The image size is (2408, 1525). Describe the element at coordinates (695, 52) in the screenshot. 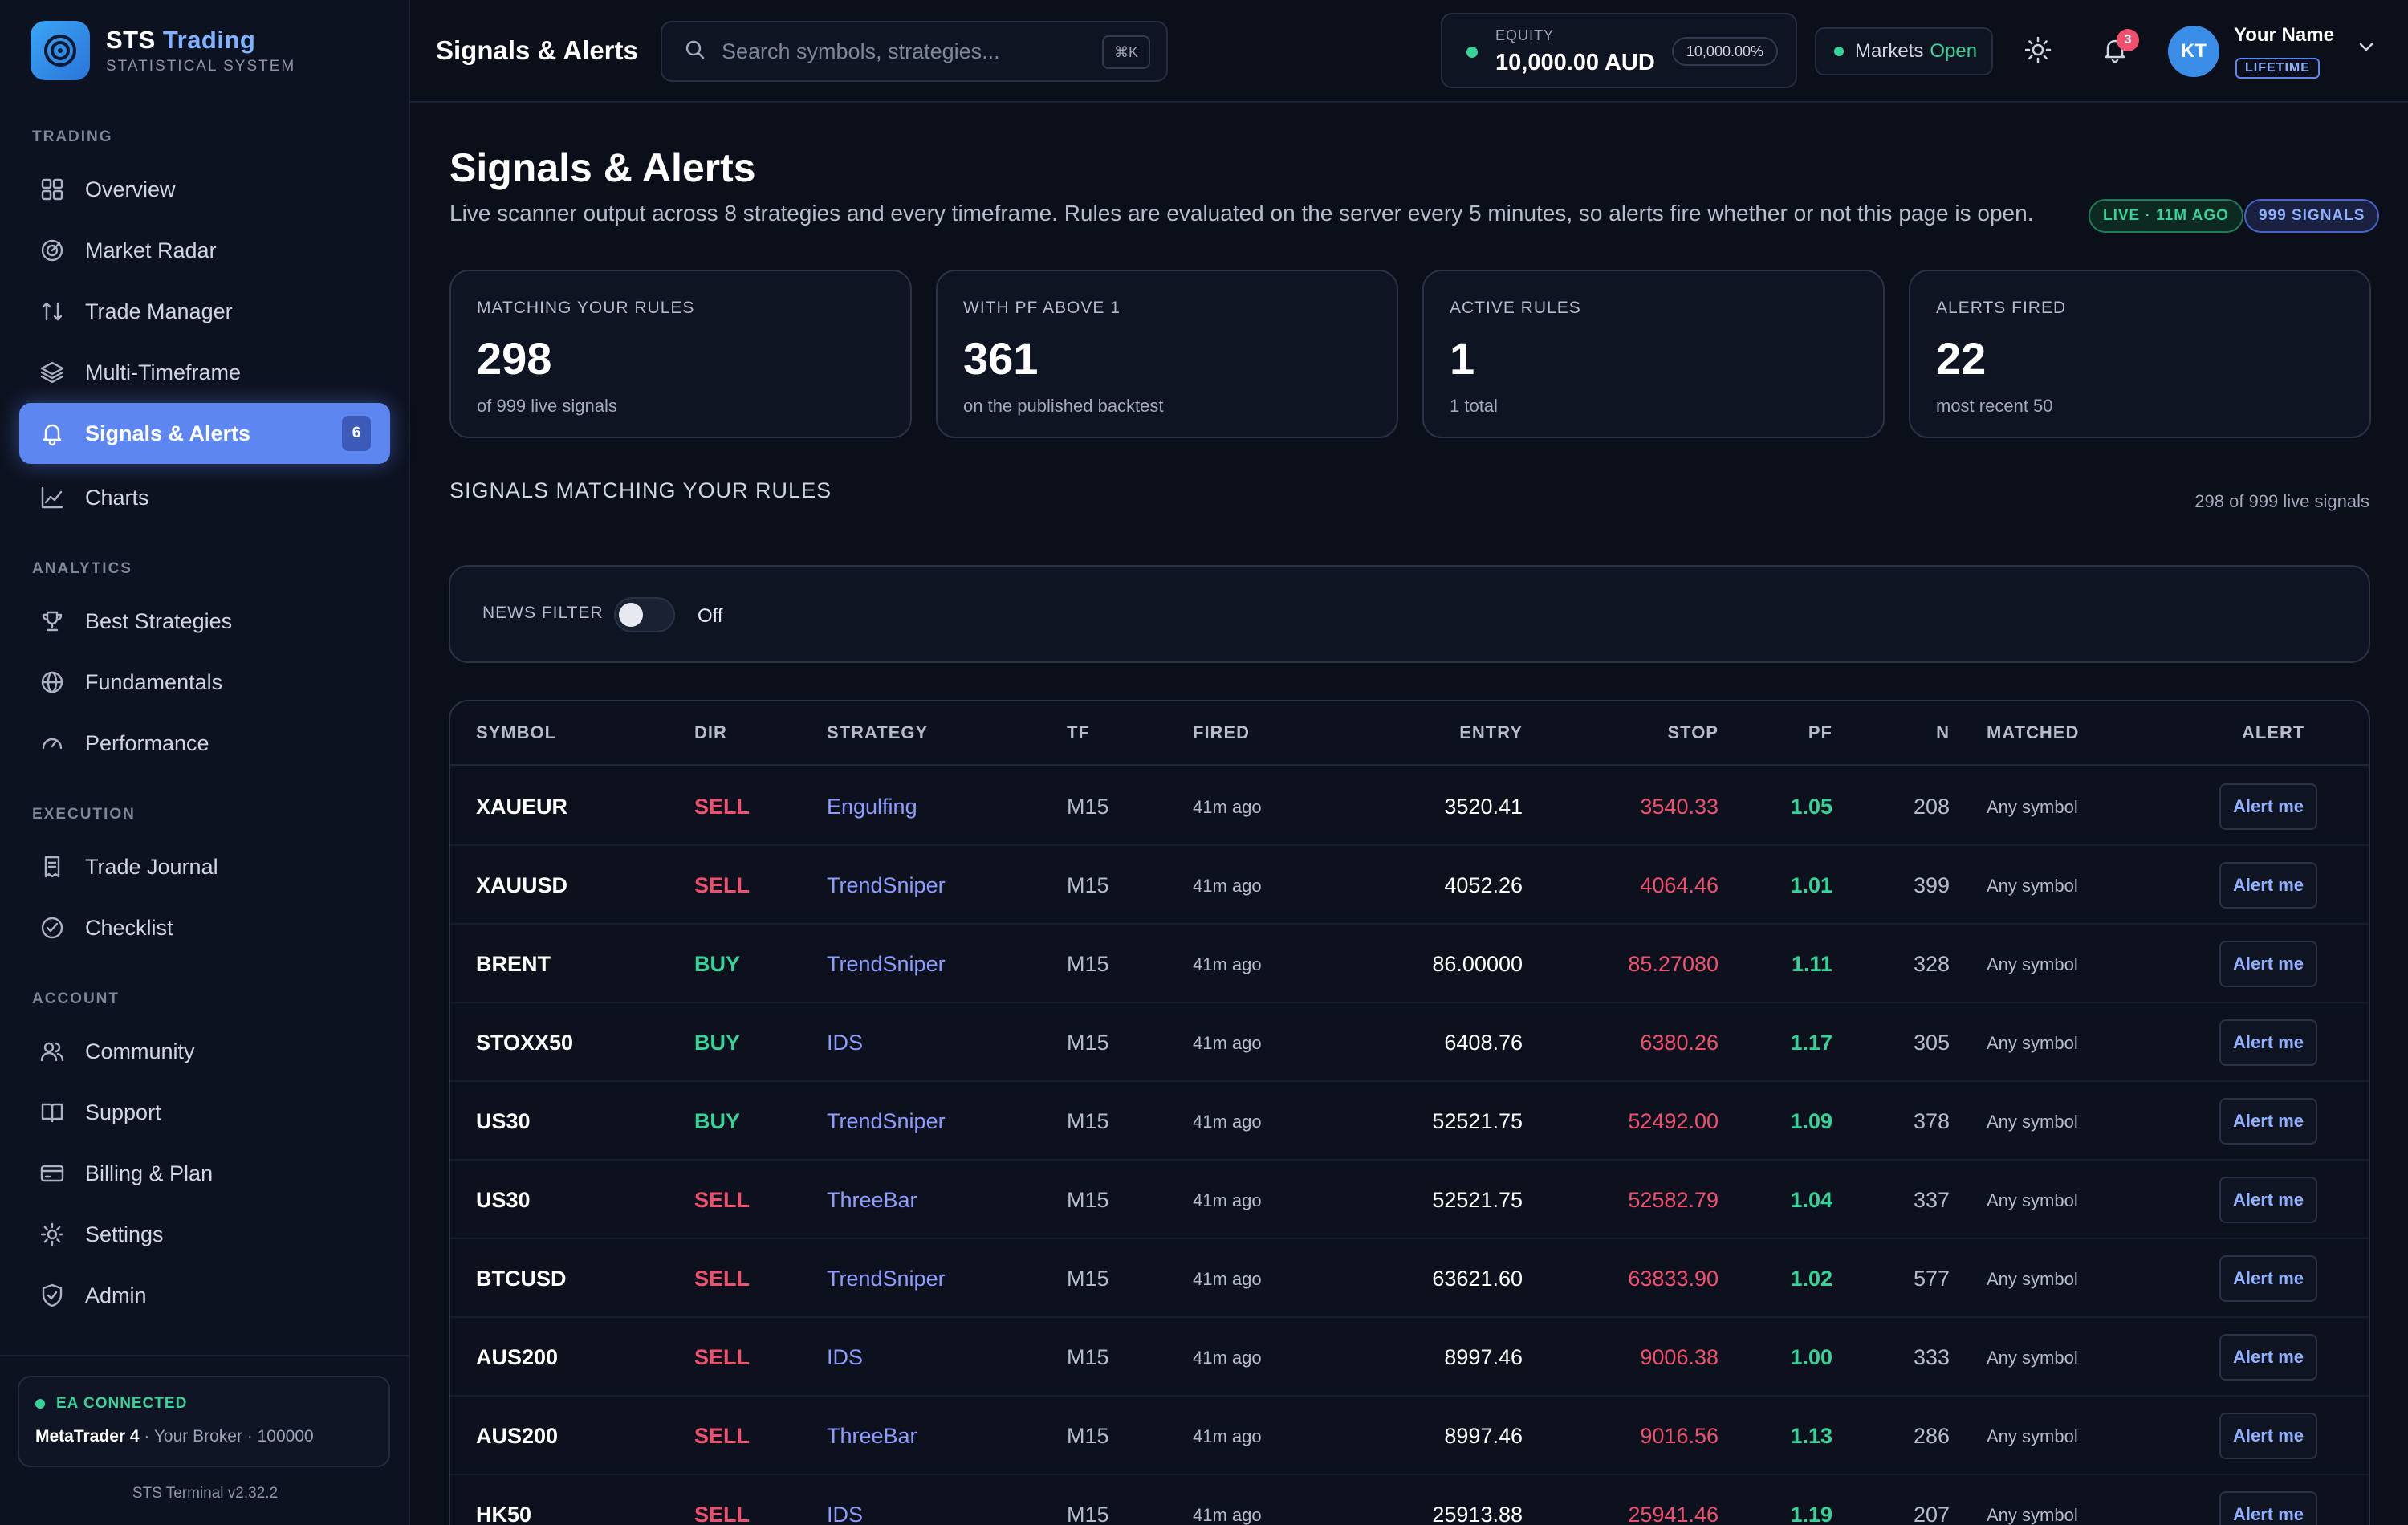

I see `search-icon` at that location.